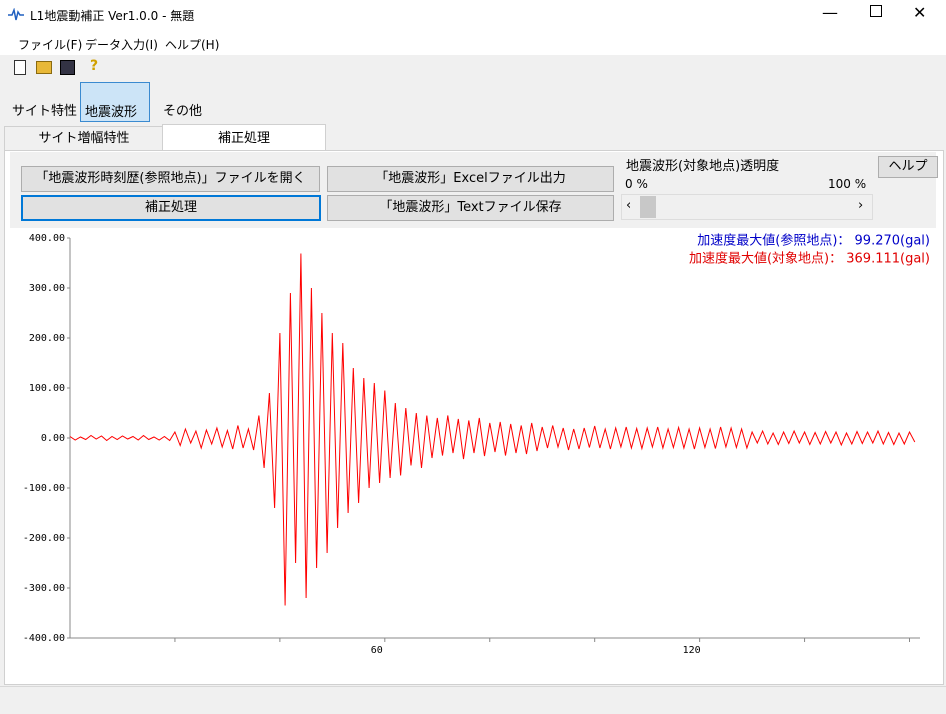  What do you see at coordinates (861, 205) in the screenshot?
I see `scroll-right: ›` at bounding box center [861, 205].